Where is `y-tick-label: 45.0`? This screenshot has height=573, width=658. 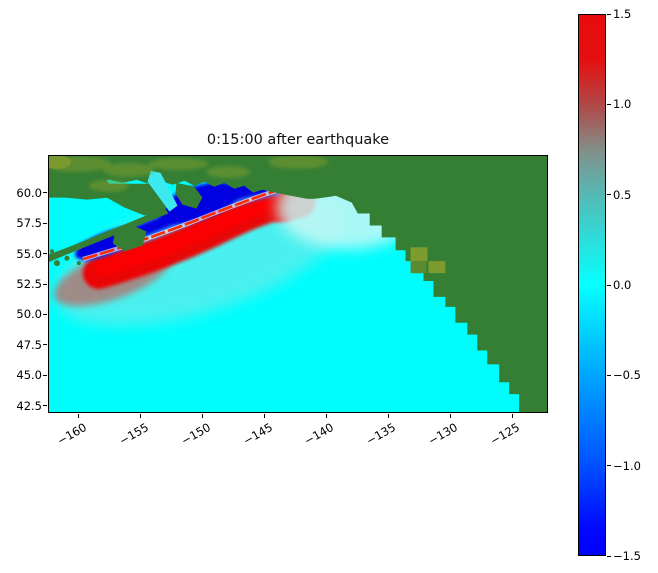
y-tick-label: 45.0 is located at coordinates (29, 375).